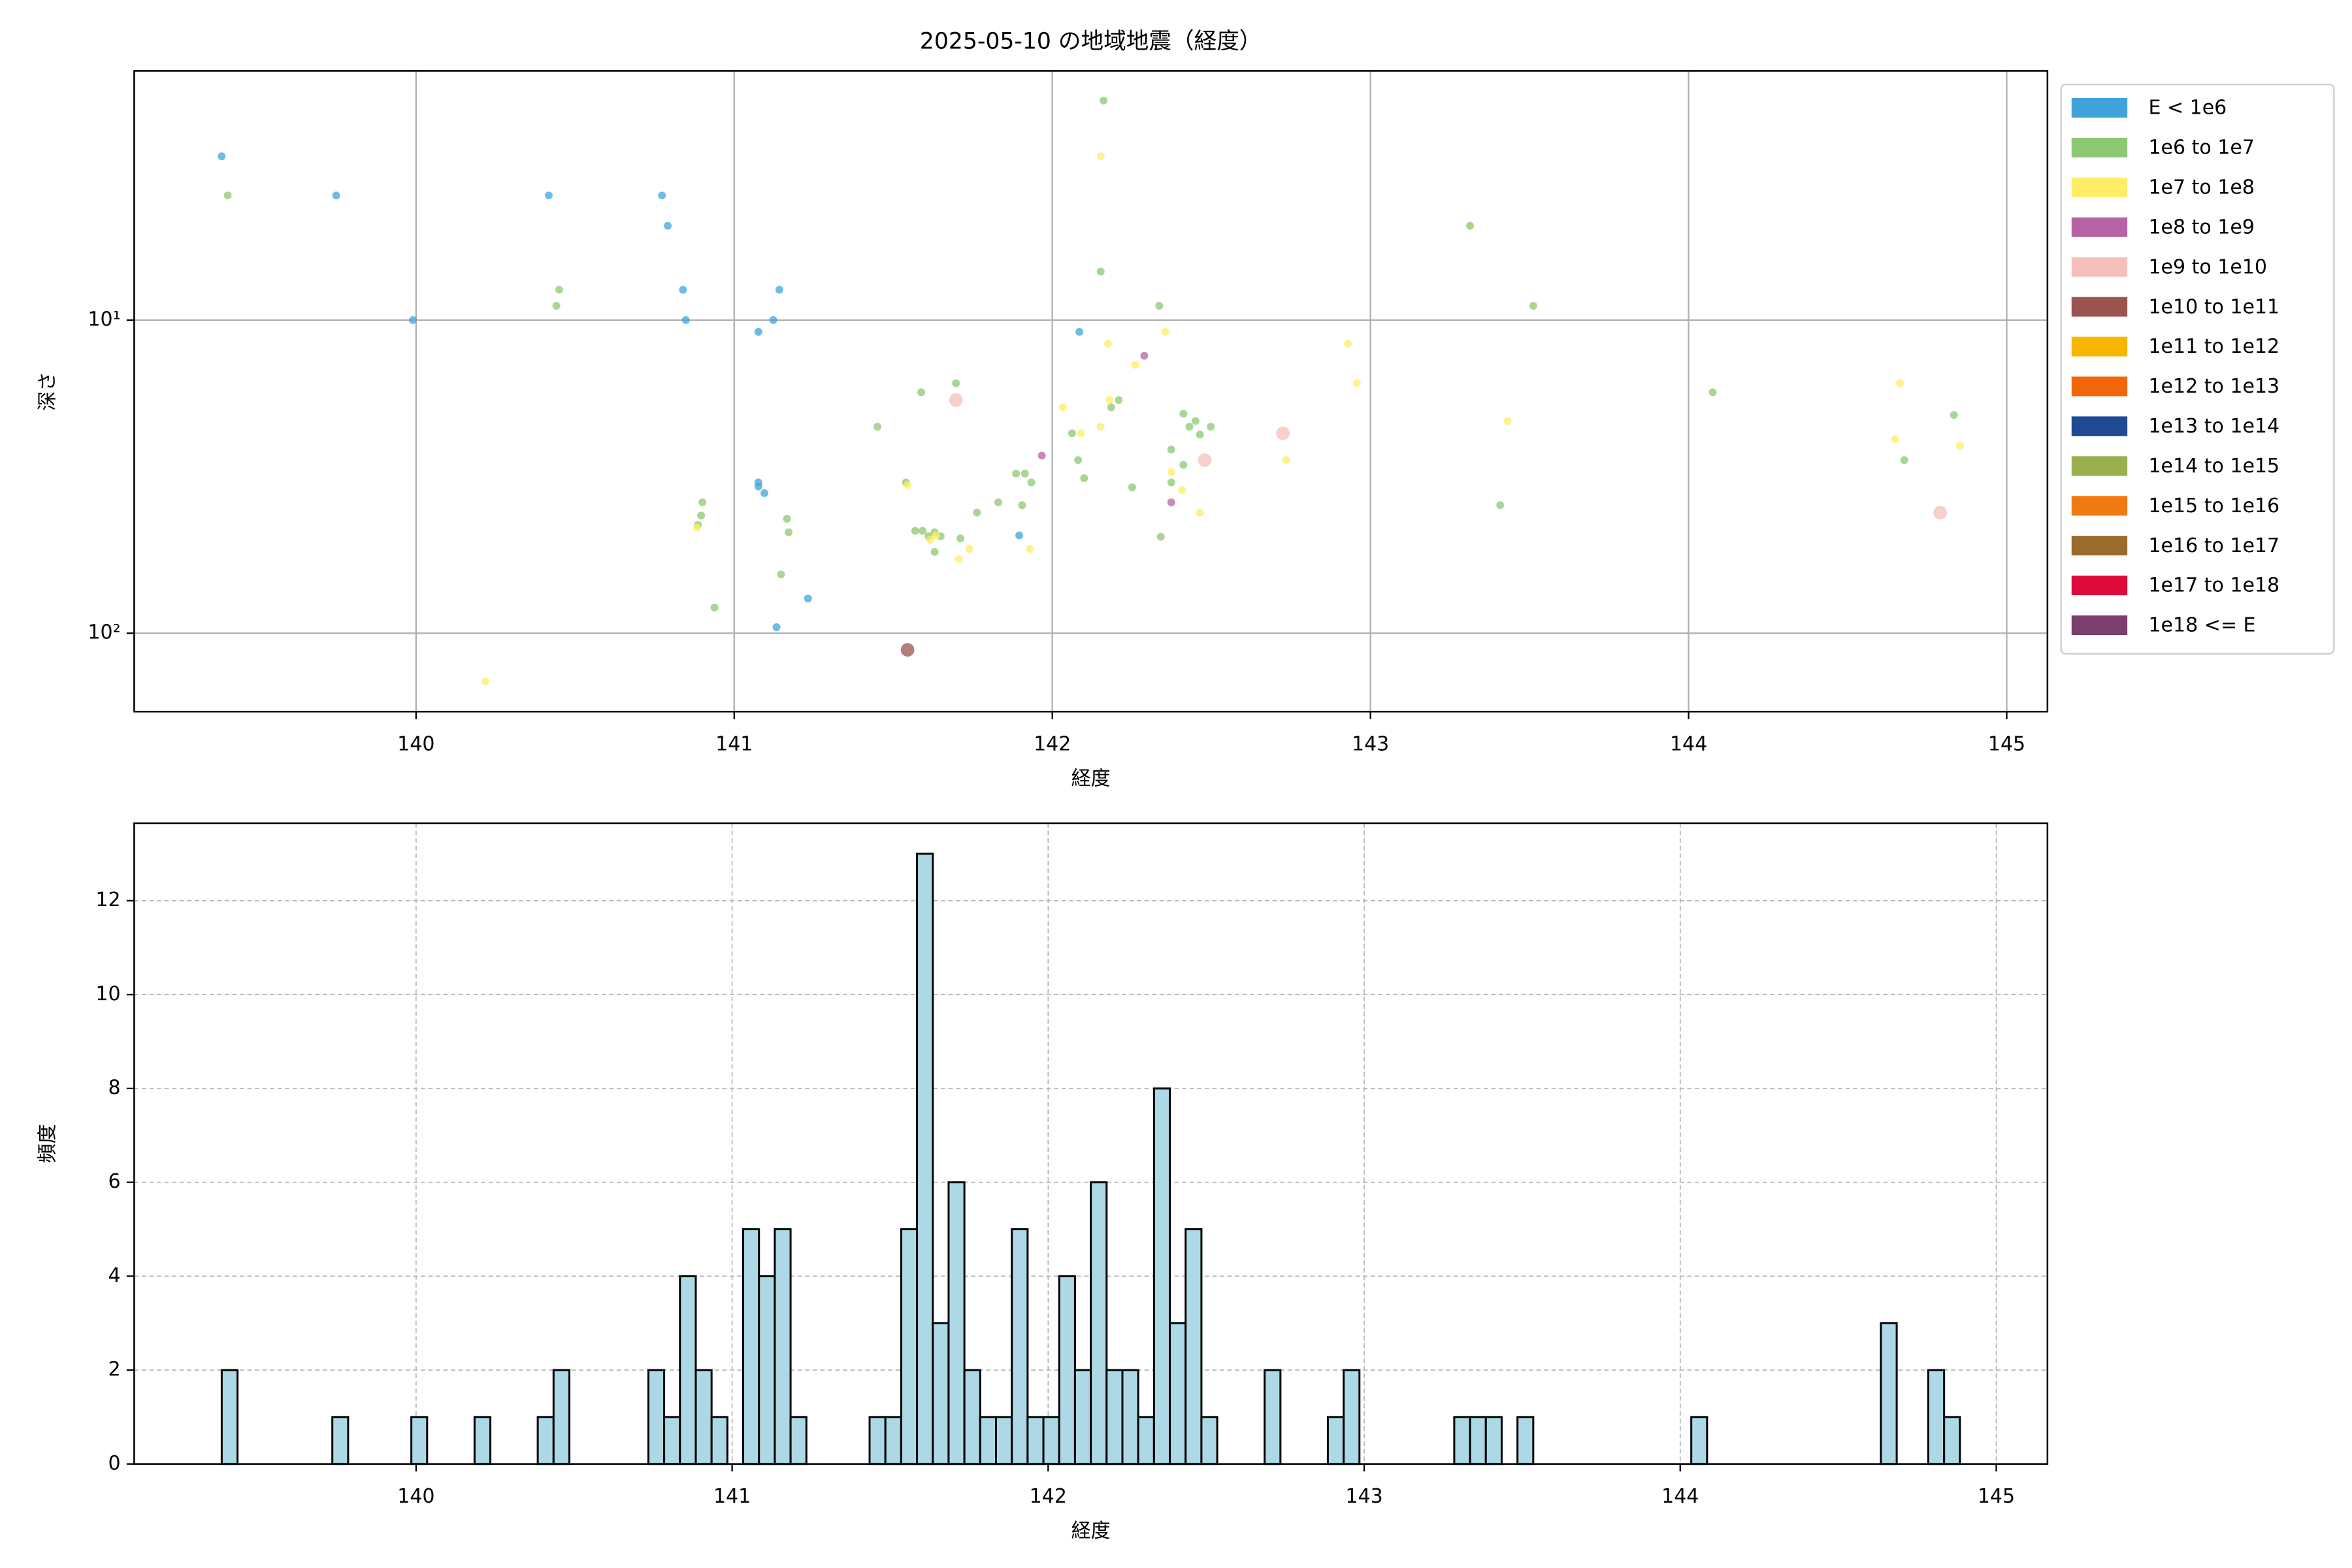 Image resolution: width=2352 pixels, height=1568 pixels. Describe the element at coordinates (2201, 187) in the screenshot. I see `legend-label: 1e7 to 1e8` at that location.